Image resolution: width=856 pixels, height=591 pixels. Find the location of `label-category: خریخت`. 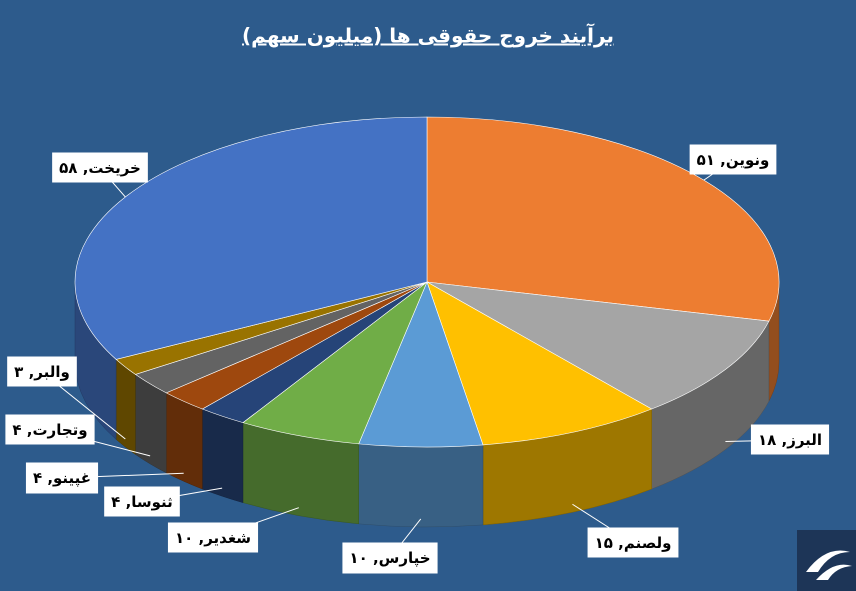

label-category: خریخت is located at coordinates (114, 168).